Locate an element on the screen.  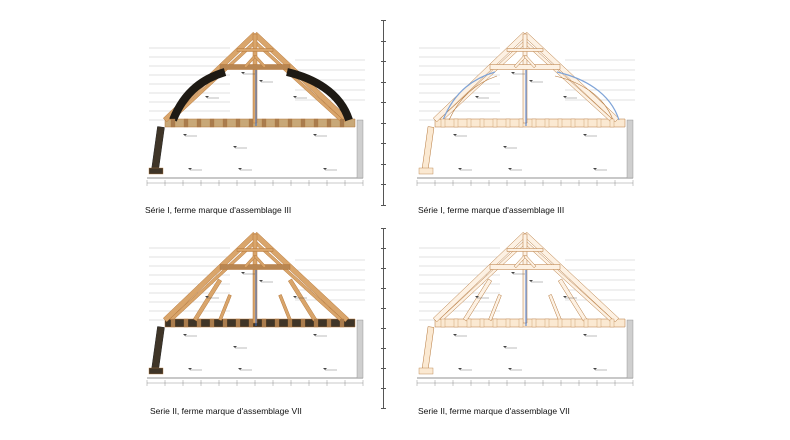
caption-p4: Serie II, ferme marque d'assemblage VII is located at coordinates (494, 411).